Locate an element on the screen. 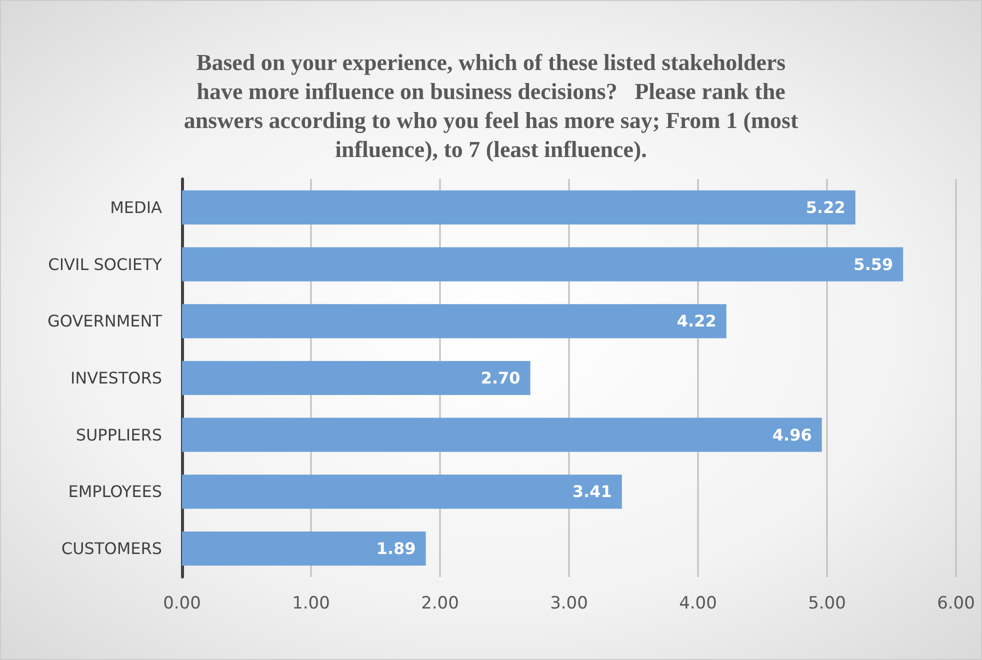  chart-title: Based on your experience, which of these listed stakeholders have more influence on business decisions? Please rank the answers according to who you feel has more say; From 1 (most influence), to 7 (least influence). is located at coordinates (491, 106).